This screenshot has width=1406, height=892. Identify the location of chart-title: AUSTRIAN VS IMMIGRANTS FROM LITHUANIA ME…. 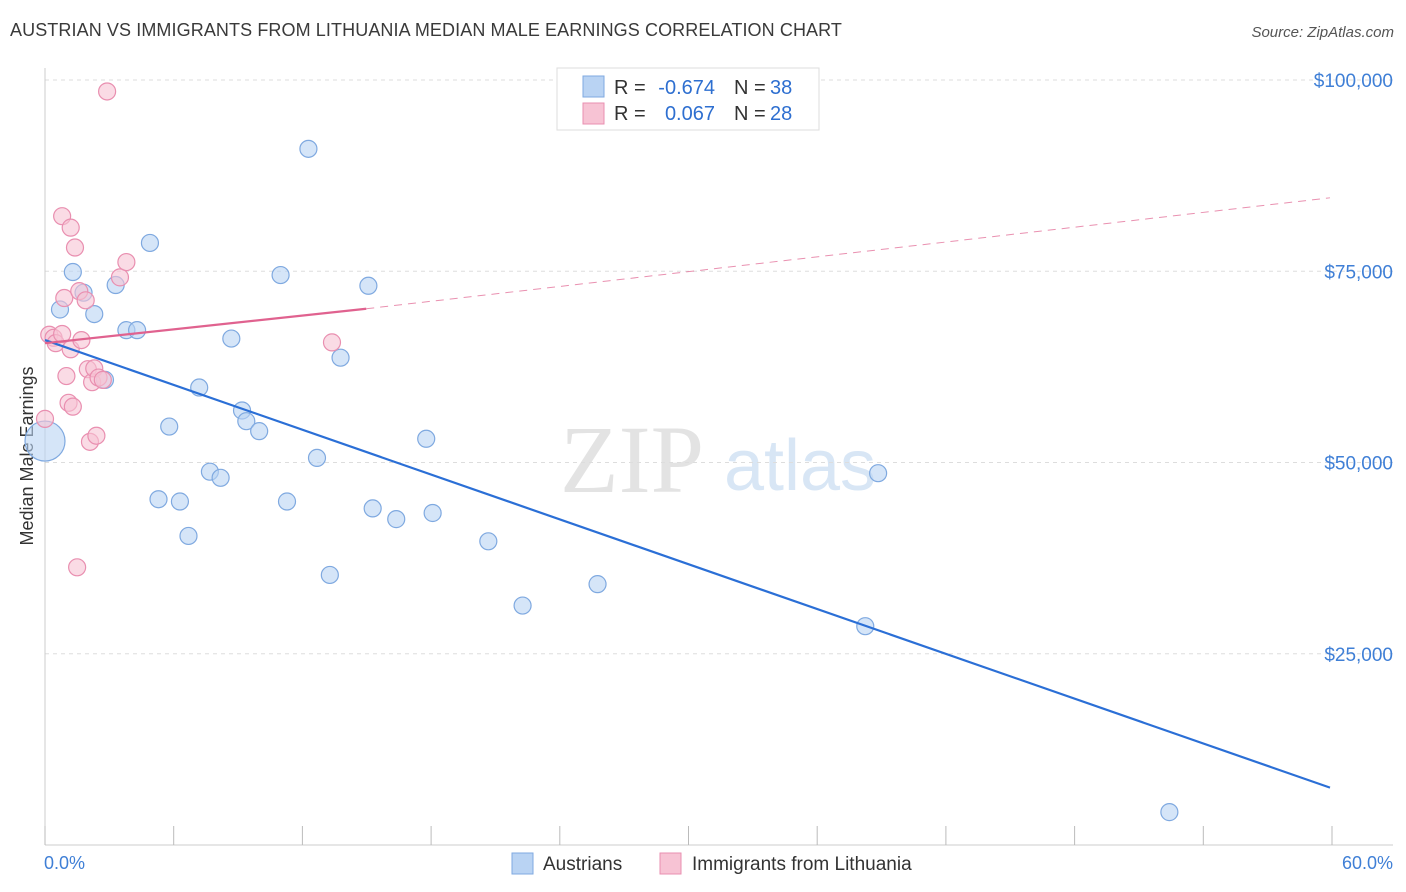
(426, 30).